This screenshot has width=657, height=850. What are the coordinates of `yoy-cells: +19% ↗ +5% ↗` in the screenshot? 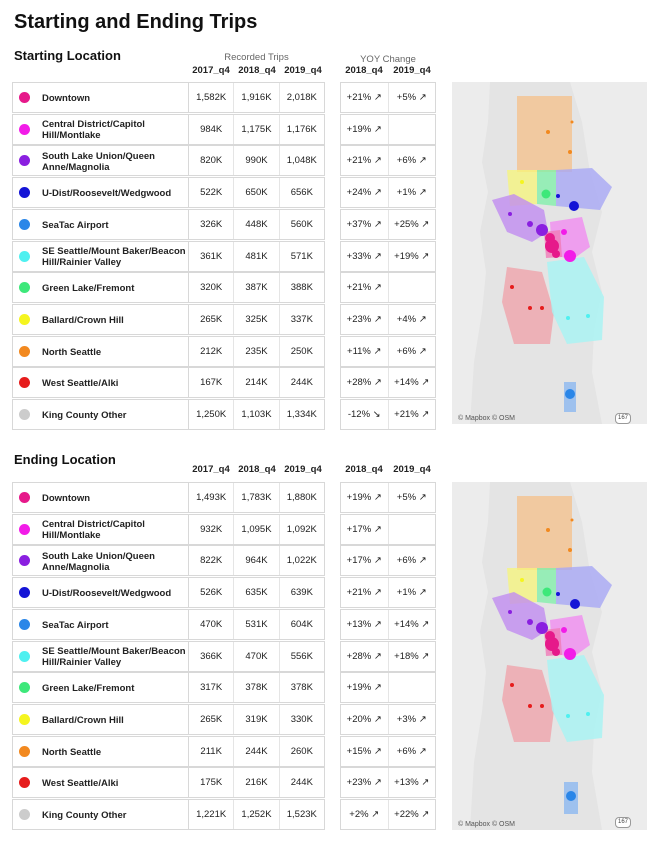 It's located at (388, 497).